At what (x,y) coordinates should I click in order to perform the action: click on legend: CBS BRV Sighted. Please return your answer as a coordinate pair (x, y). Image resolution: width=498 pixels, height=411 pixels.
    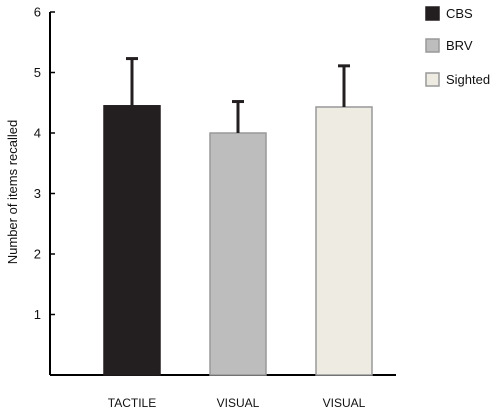
    Looking at the image, I should click on (457, 46).